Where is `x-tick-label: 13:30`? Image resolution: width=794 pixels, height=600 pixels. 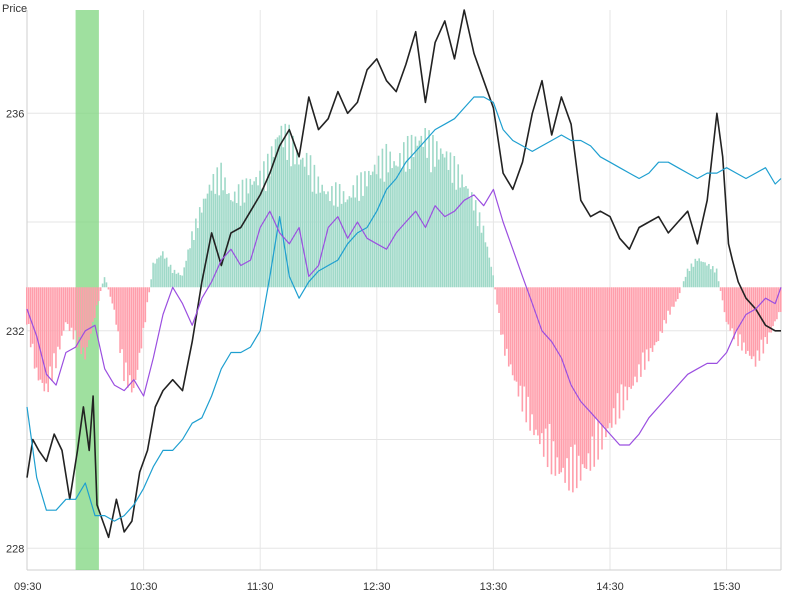 x-tick-label: 13:30 is located at coordinates (494, 587).